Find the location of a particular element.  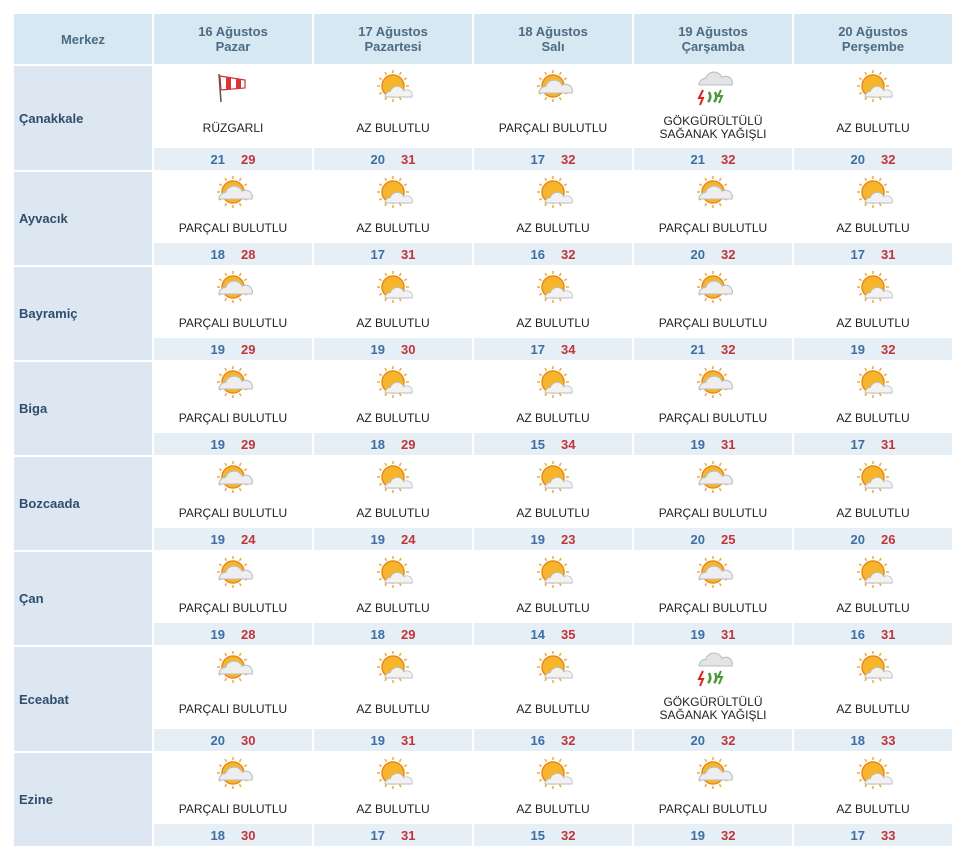

day-forecast: AZ BULUTLU 19 23 is located at coordinates (553, 503).